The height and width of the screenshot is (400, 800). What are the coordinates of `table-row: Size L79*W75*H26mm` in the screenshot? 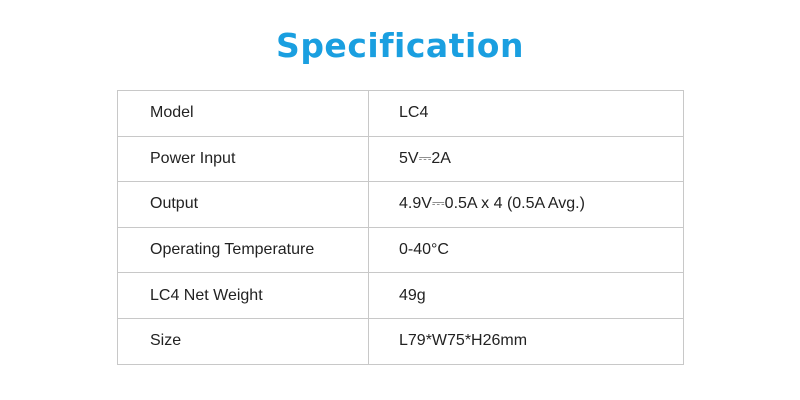 It's located at (400, 341).